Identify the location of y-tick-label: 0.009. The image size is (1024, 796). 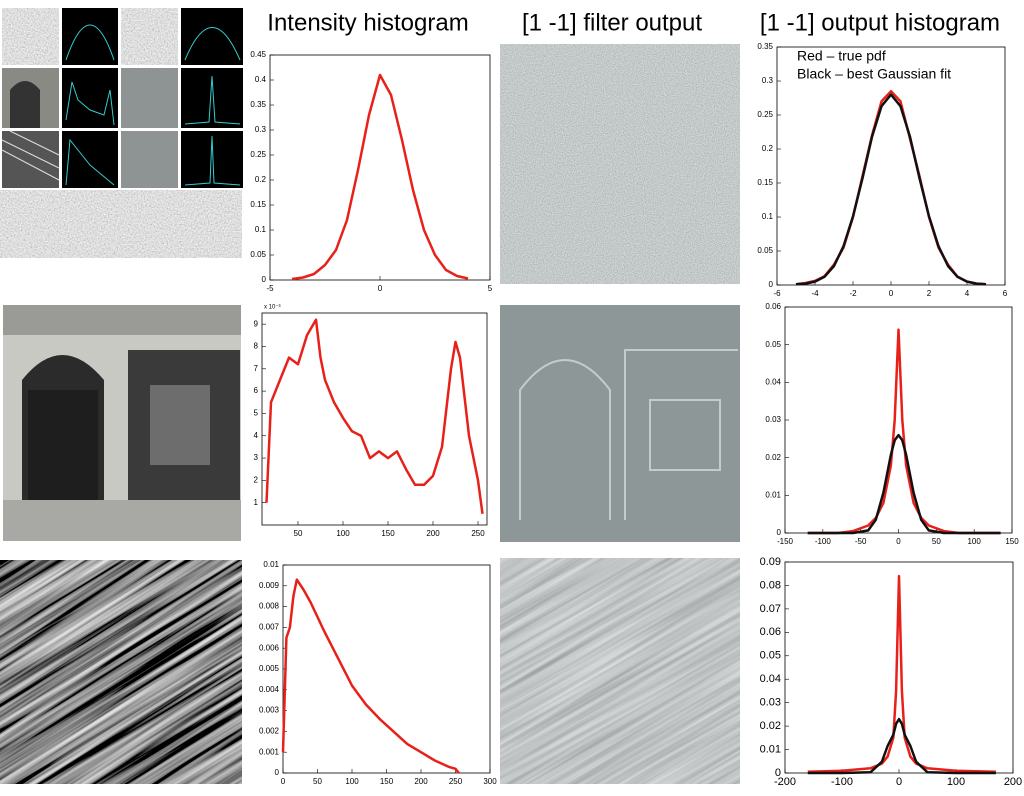
(269, 585).